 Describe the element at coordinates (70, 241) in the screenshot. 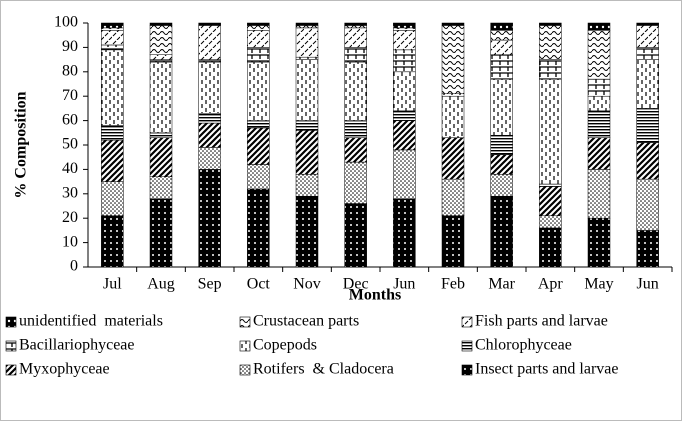

I see `y-tick-label: 10` at that location.